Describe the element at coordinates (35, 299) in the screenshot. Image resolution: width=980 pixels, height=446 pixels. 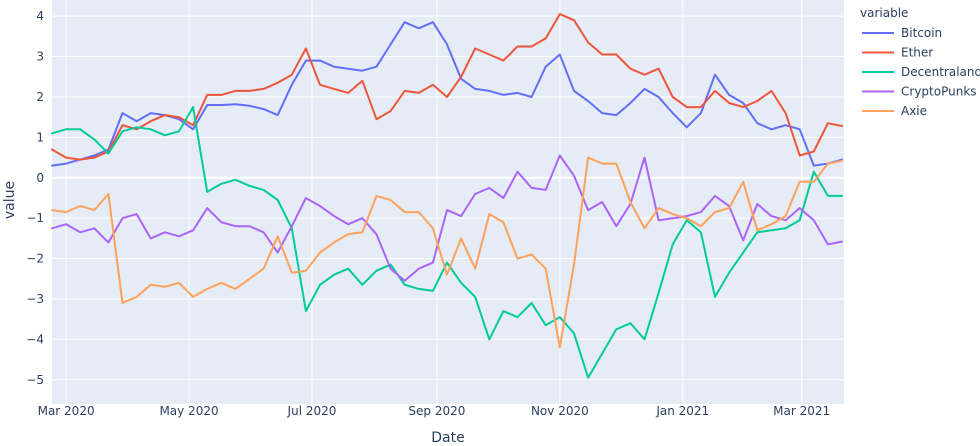
I see `y-tick-label: −3` at that location.